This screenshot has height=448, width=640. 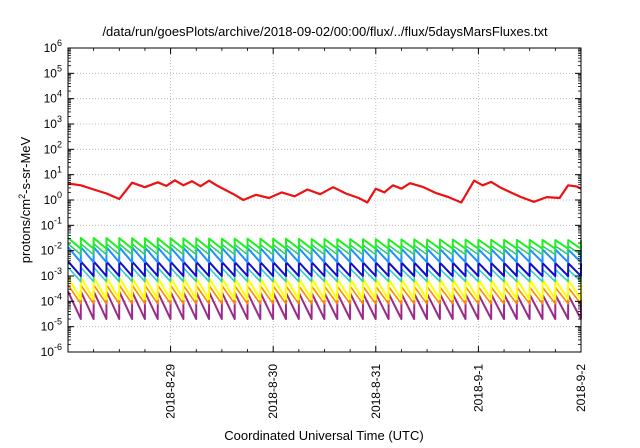 I want to click on y-tick-exponent: -5, so click(x=58, y=322).